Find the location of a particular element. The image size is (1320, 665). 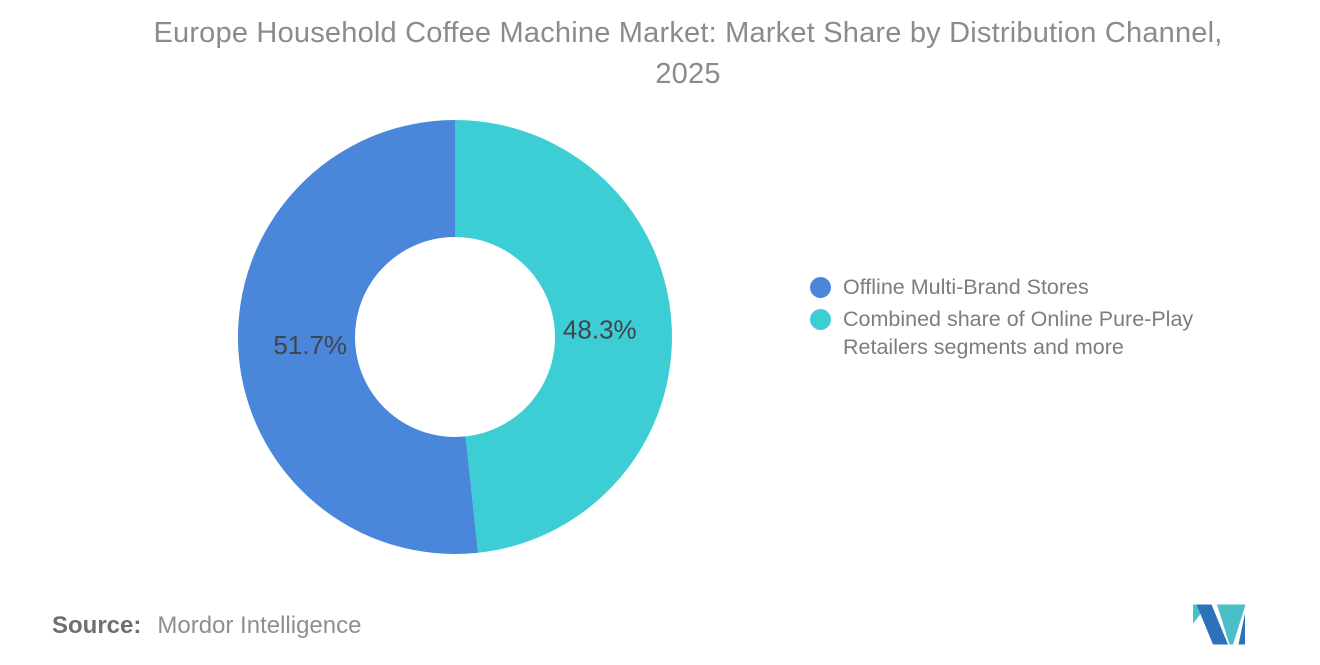

legend-item-offline-multi-brand-stores: Offline Multi-Brand Stores is located at coordinates (1024, 287).